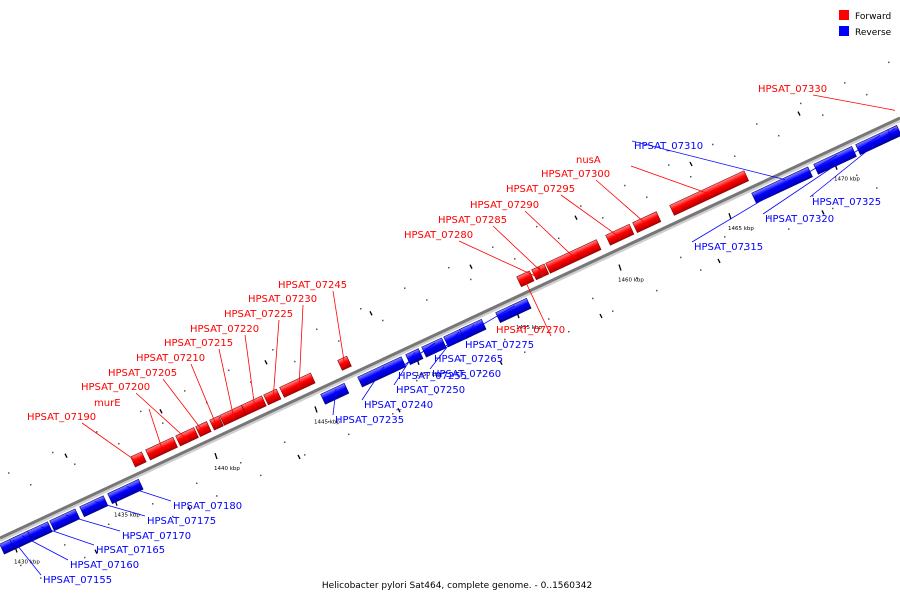  What do you see at coordinates (156, 536) in the screenshot?
I see `gene-label: HPSAT_07170` at bounding box center [156, 536].